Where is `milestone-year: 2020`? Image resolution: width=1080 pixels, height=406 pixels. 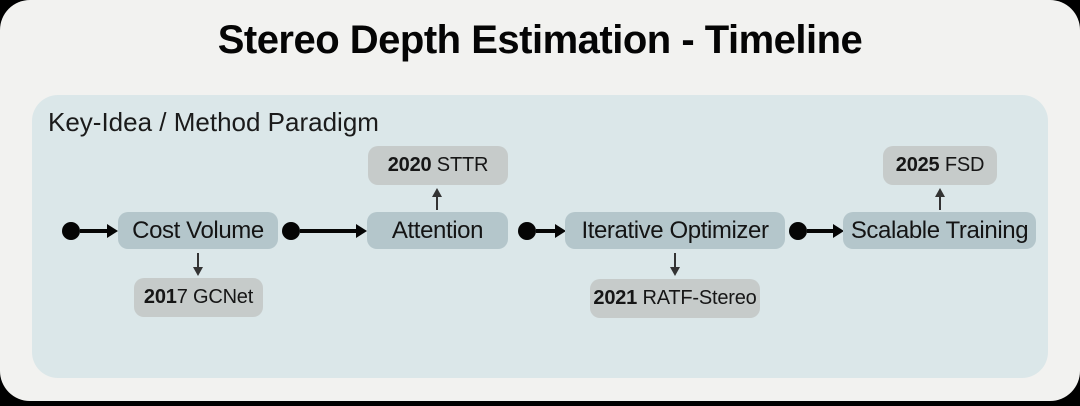 milestone-year: 2020 is located at coordinates (409, 165).